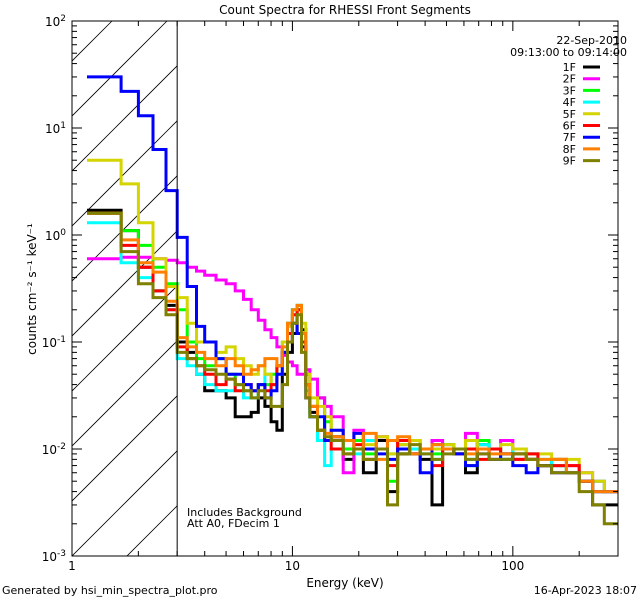 Image resolution: width=640 pixels, height=600 pixels. Describe the element at coordinates (512, 566) in the screenshot. I see `x-tick-label: 100` at that location.